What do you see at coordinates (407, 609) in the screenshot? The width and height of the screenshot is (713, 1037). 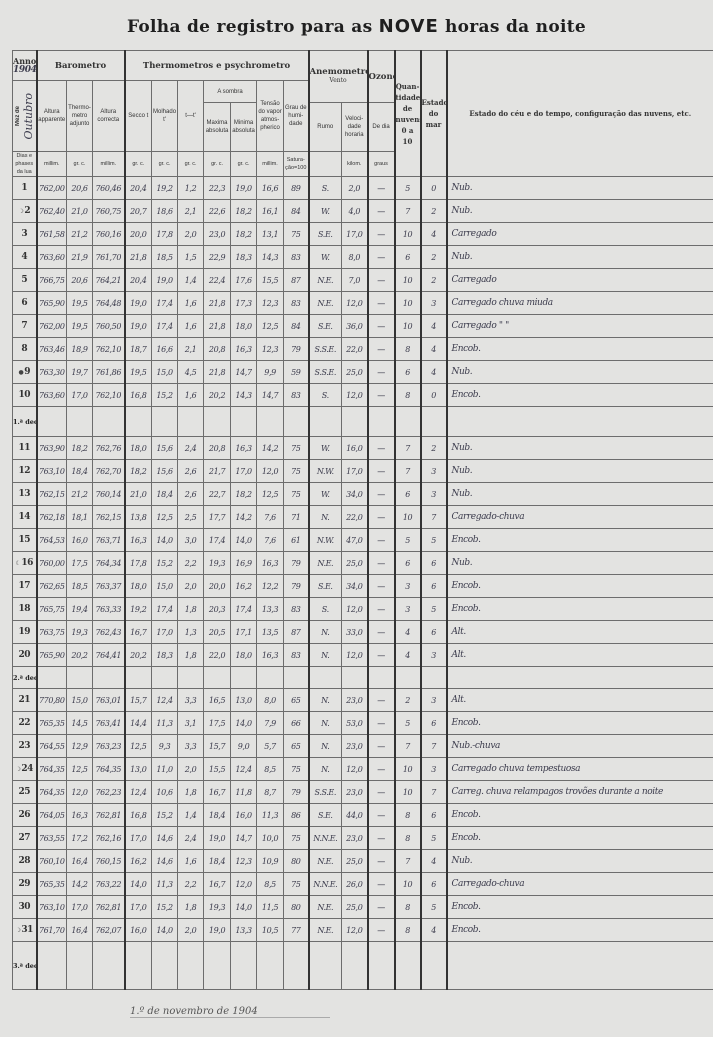 I see `value-cell: 3` at bounding box center [407, 609].